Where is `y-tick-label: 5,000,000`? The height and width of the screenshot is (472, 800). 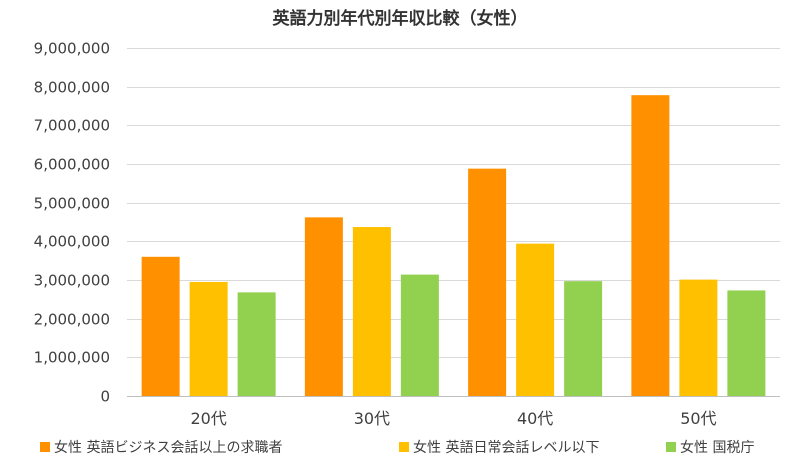 y-tick-label: 5,000,000 is located at coordinates (72, 204).